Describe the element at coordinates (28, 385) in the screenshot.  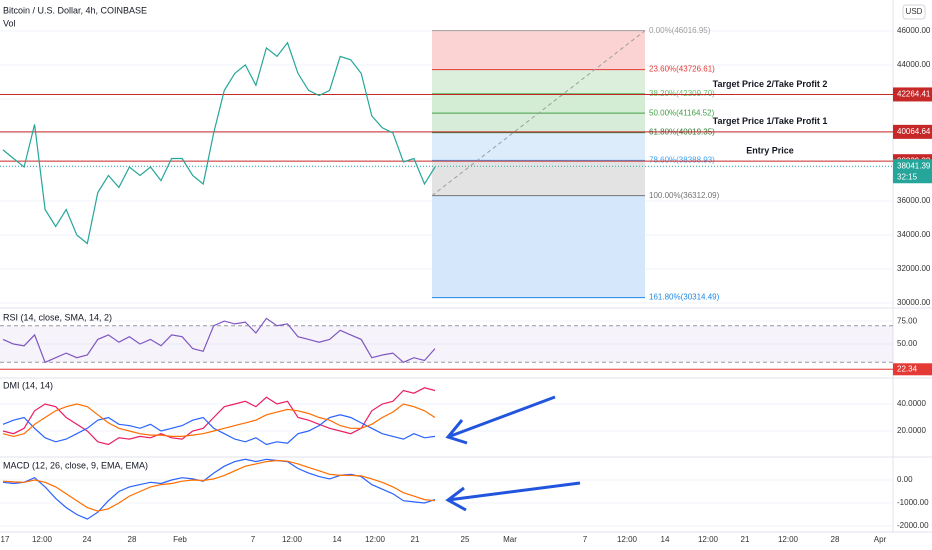
I see `pane-title: DMI (14, 14)` at that location.